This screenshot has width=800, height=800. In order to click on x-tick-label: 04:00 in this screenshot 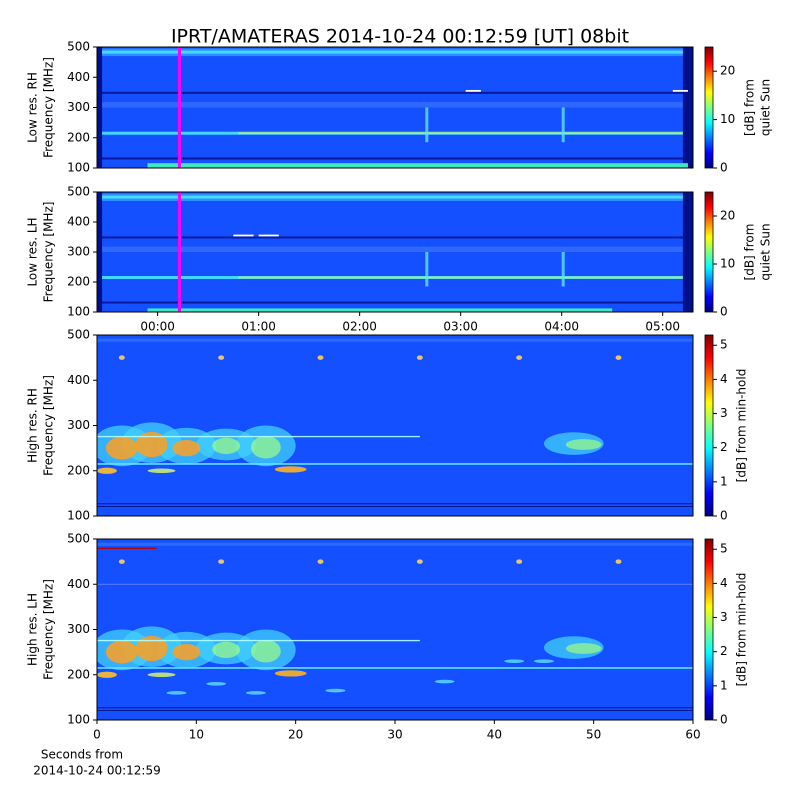, I will do `click(561, 327)`.